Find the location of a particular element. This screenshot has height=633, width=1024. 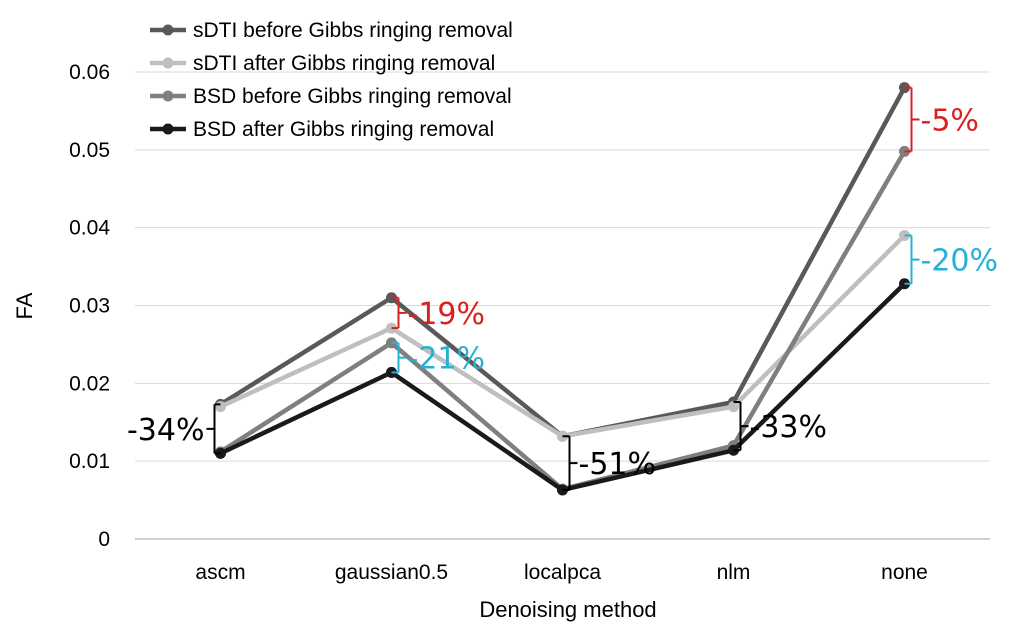

annotation-bracket: -34% is located at coordinates (174, 429).